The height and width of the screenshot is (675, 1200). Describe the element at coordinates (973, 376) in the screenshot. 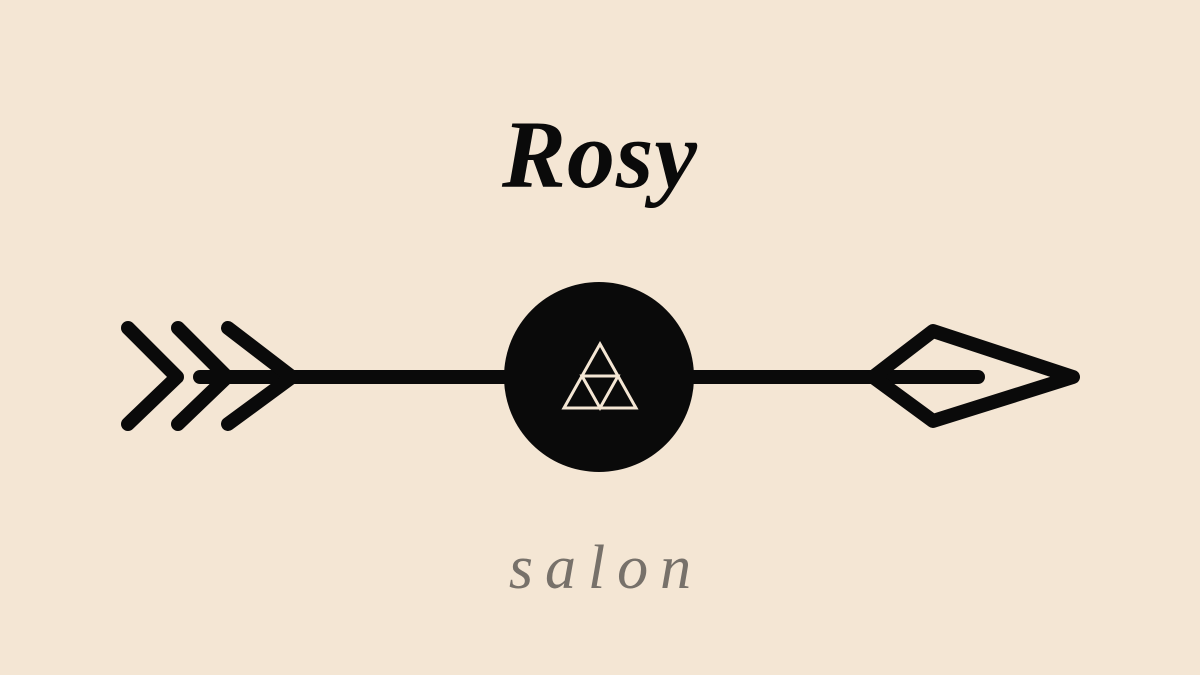

I see `arrowhead` at that location.